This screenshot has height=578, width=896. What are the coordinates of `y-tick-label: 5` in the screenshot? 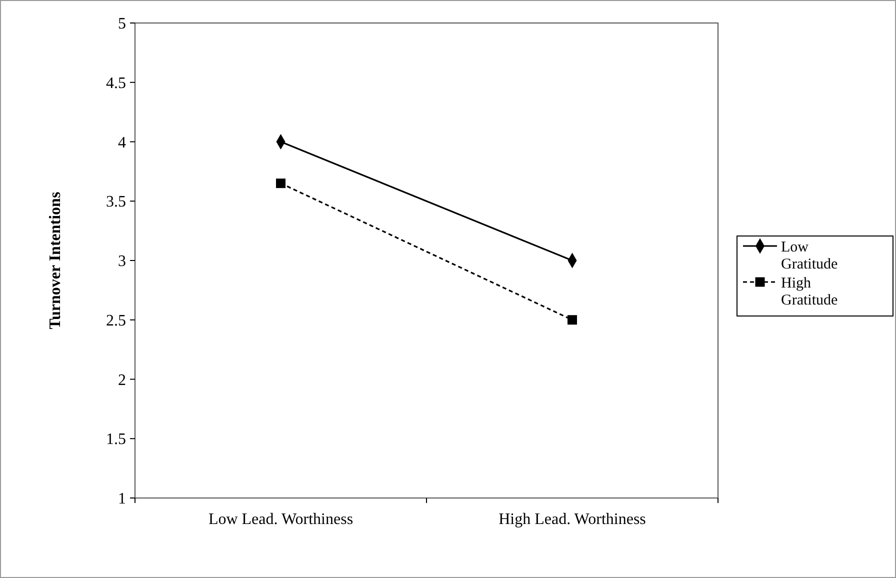 It's located at (122, 24).